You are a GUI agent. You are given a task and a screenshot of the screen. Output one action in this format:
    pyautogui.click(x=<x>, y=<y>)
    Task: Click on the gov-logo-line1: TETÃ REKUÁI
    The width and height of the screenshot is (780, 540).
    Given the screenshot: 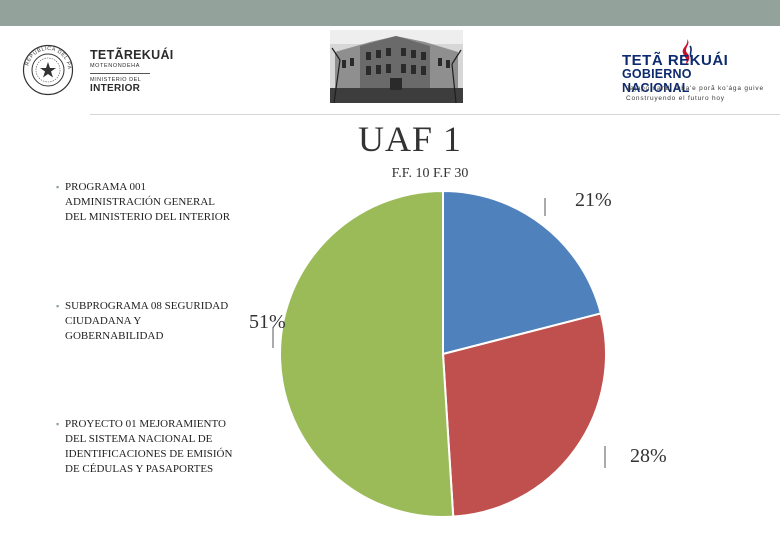 What is the action you would take?
    pyautogui.click(x=675, y=60)
    